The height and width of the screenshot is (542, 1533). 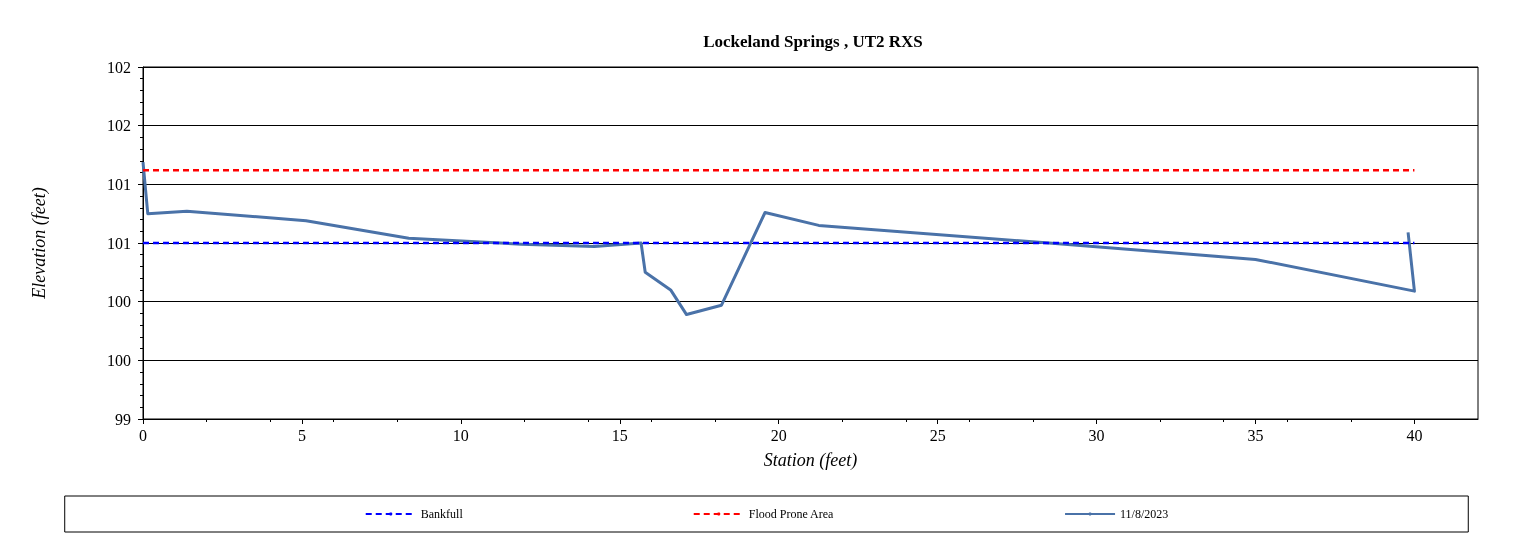 What do you see at coordinates (791, 514) in the screenshot?
I see `legend-label: Flood Prone Area` at bounding box center [791, 514].